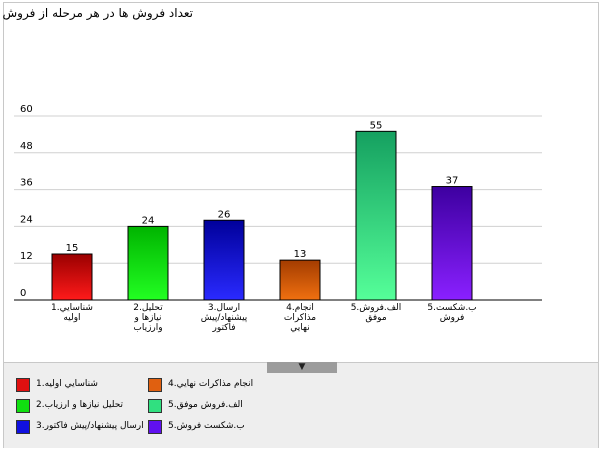 This screenshot has height=450, width=602. Describe the element at coordinates (205, 405) in the screenshot. I see `legend-label: الف.فروش موفق.5` at that location.